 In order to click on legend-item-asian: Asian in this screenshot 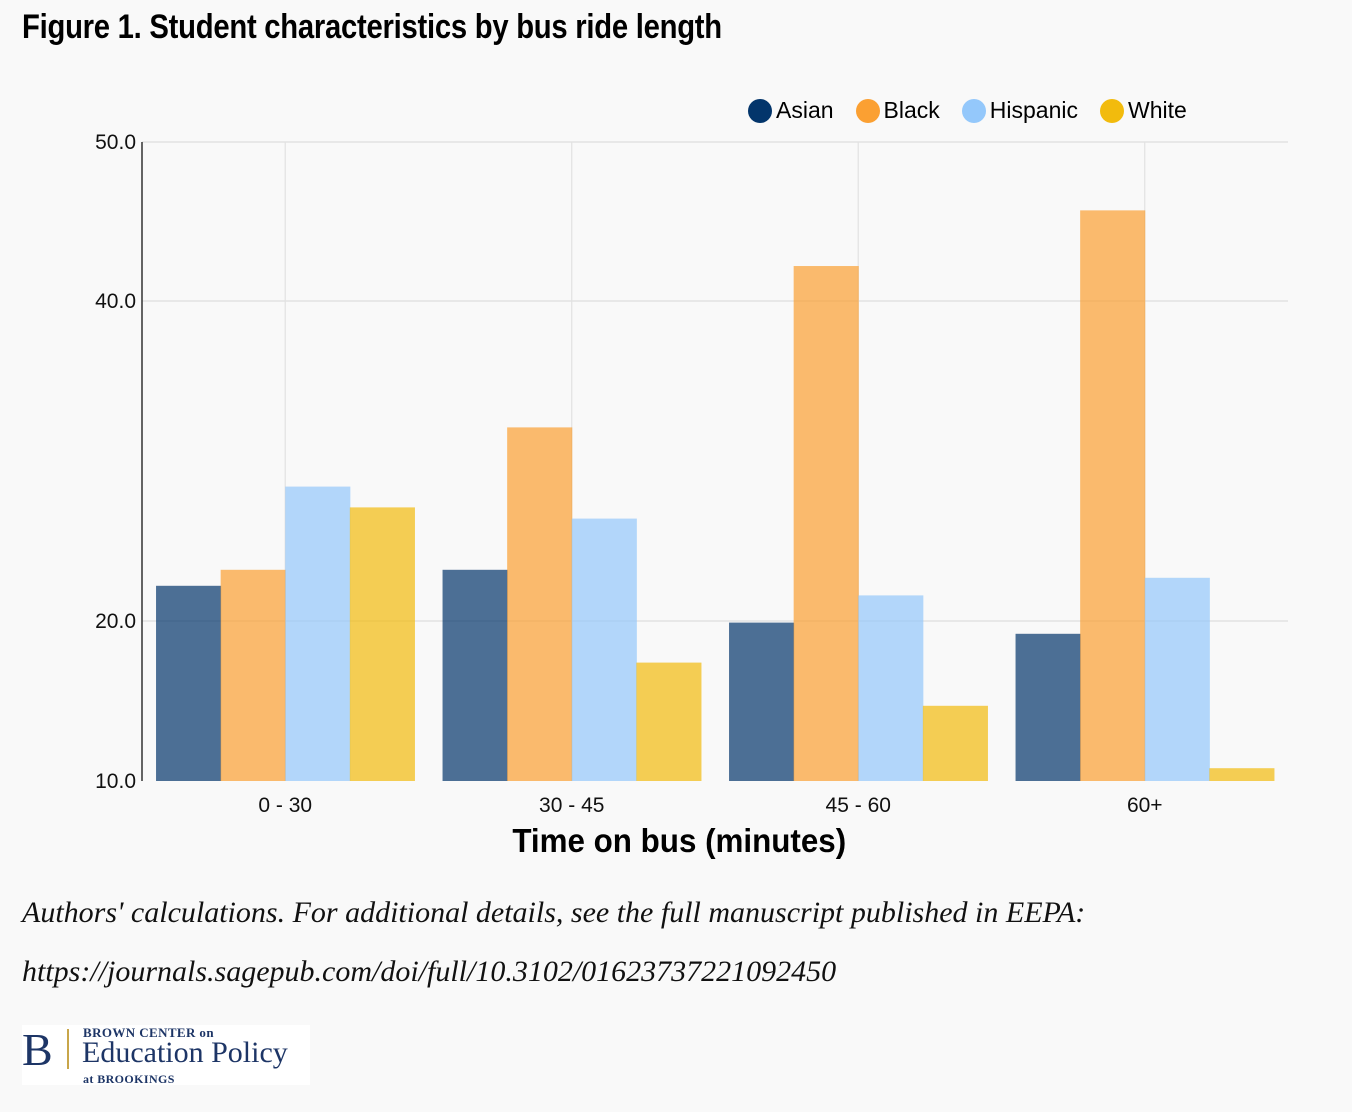, I will do `click(791, 110)`.